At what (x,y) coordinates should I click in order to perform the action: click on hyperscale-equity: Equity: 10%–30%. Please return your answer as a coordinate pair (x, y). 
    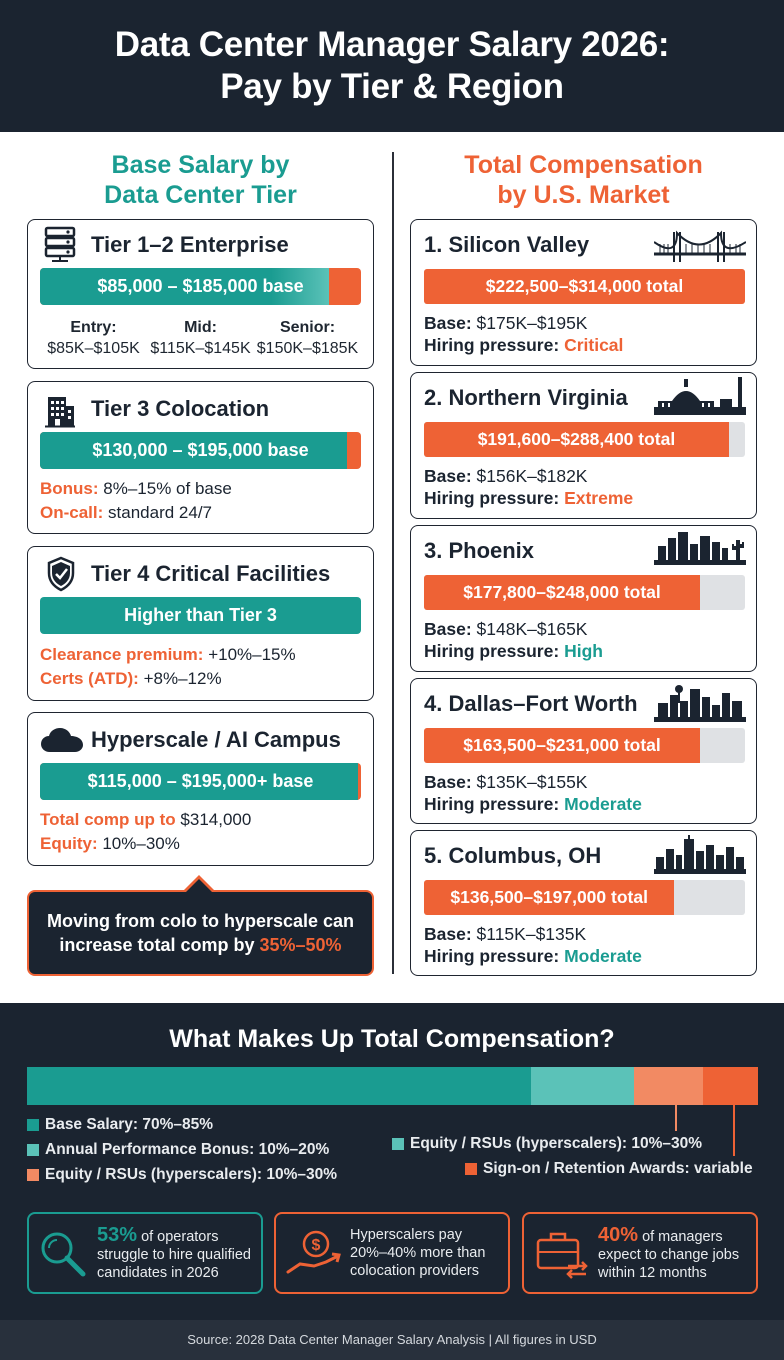
    Looking at the image, I should click on (110, 844).